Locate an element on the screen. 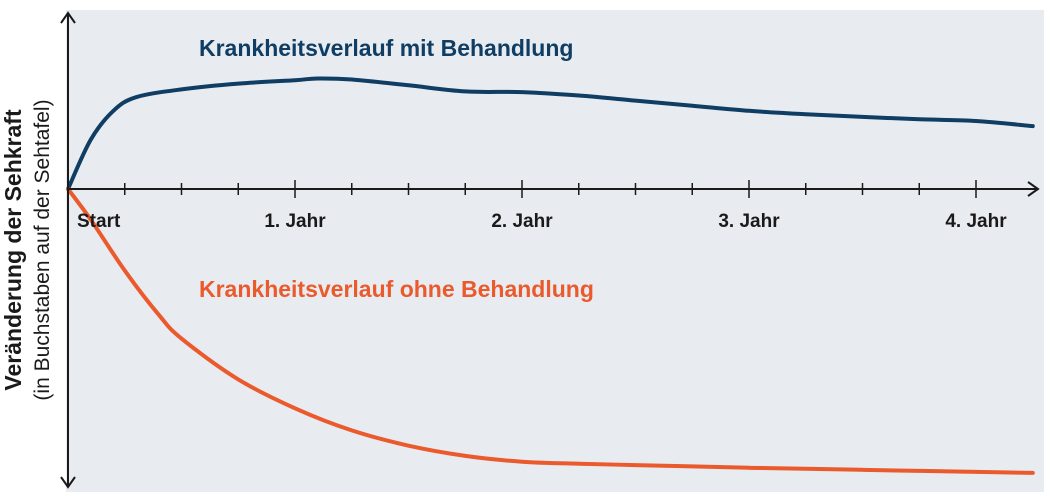 The width and height of the screenshot is (1044, 492). series-label-with-treatment: Krankheitsverlauf mit Behandlung is located at coordinates (386, 48).